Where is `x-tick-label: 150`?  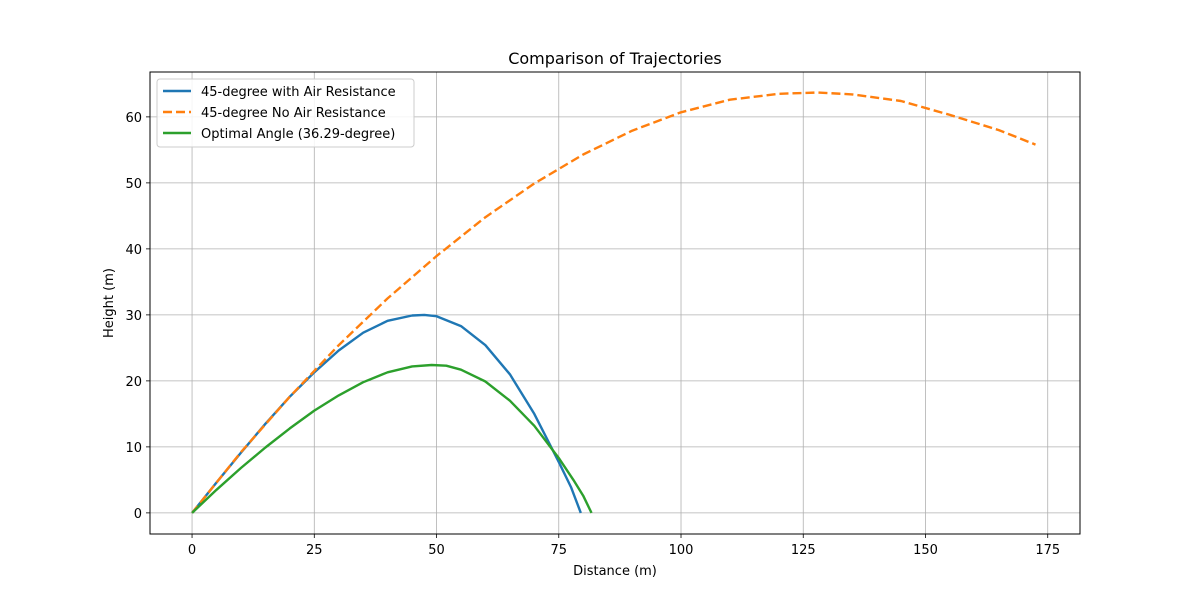
x-tick-label: 150 is located at coordinates (925, 550).